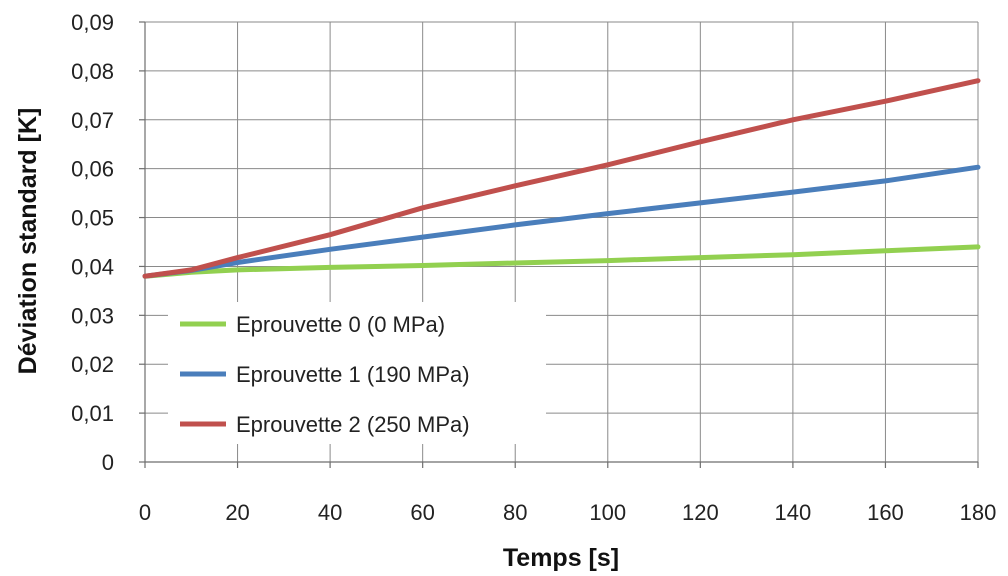 This screenshot has height=576, width=1008. What do you see at coordinates (607, 512) in the screenshot?
I see `x-tick-label: 100` at bounding box center [607, 512].